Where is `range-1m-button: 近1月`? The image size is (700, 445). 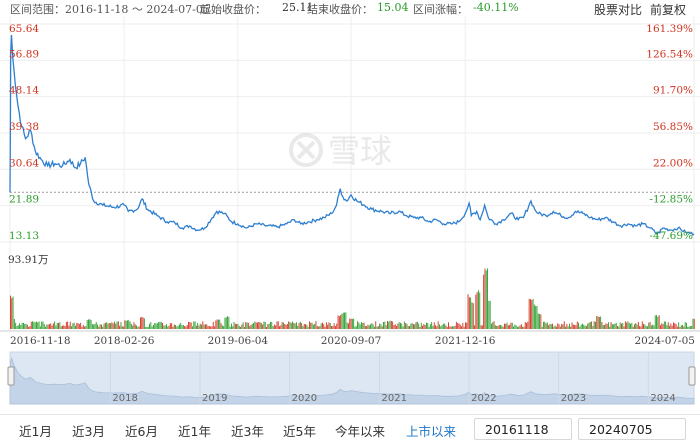
range-1m-button: 近1月 is located at coordinates (35, 431).